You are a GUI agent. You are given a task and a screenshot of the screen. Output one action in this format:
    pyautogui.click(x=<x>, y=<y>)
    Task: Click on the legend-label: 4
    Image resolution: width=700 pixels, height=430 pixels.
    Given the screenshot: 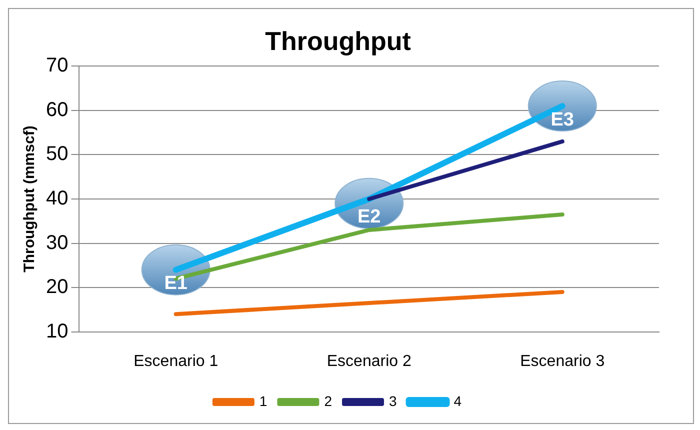 What is the action you would take?
    pyautogui.click(x=458, y=400)
    